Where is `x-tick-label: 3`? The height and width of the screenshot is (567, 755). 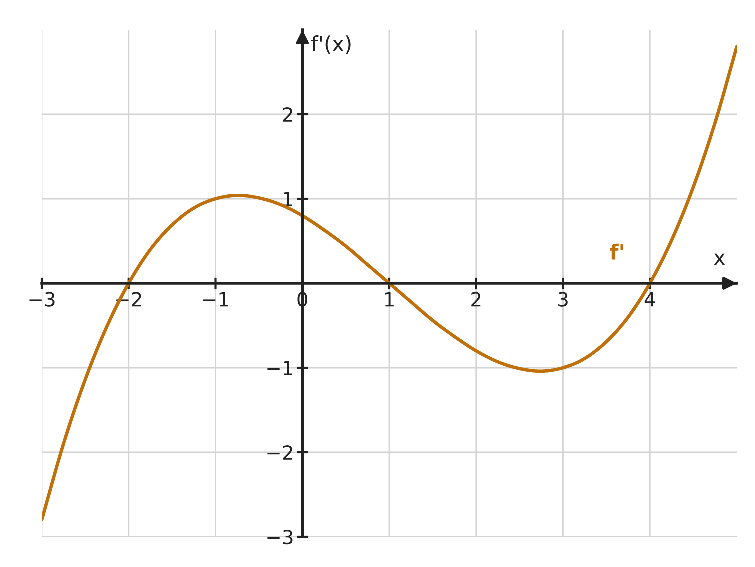 x-tick-label: 3 is located at coordinates (563, 299).